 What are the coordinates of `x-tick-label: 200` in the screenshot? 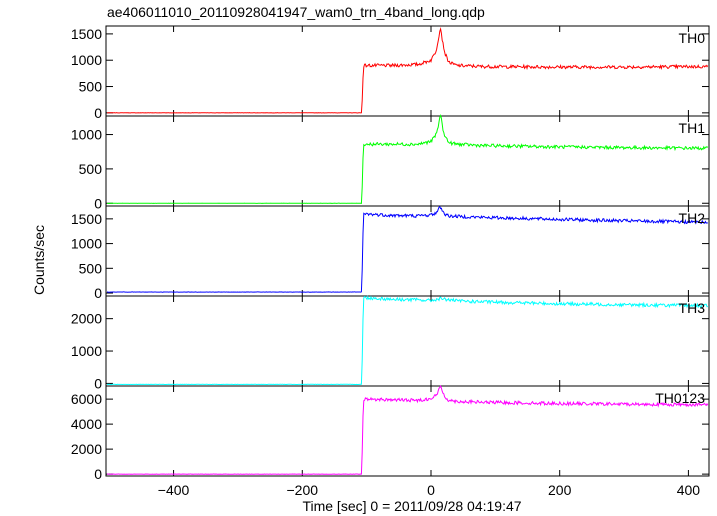 It's located at (560, 490).